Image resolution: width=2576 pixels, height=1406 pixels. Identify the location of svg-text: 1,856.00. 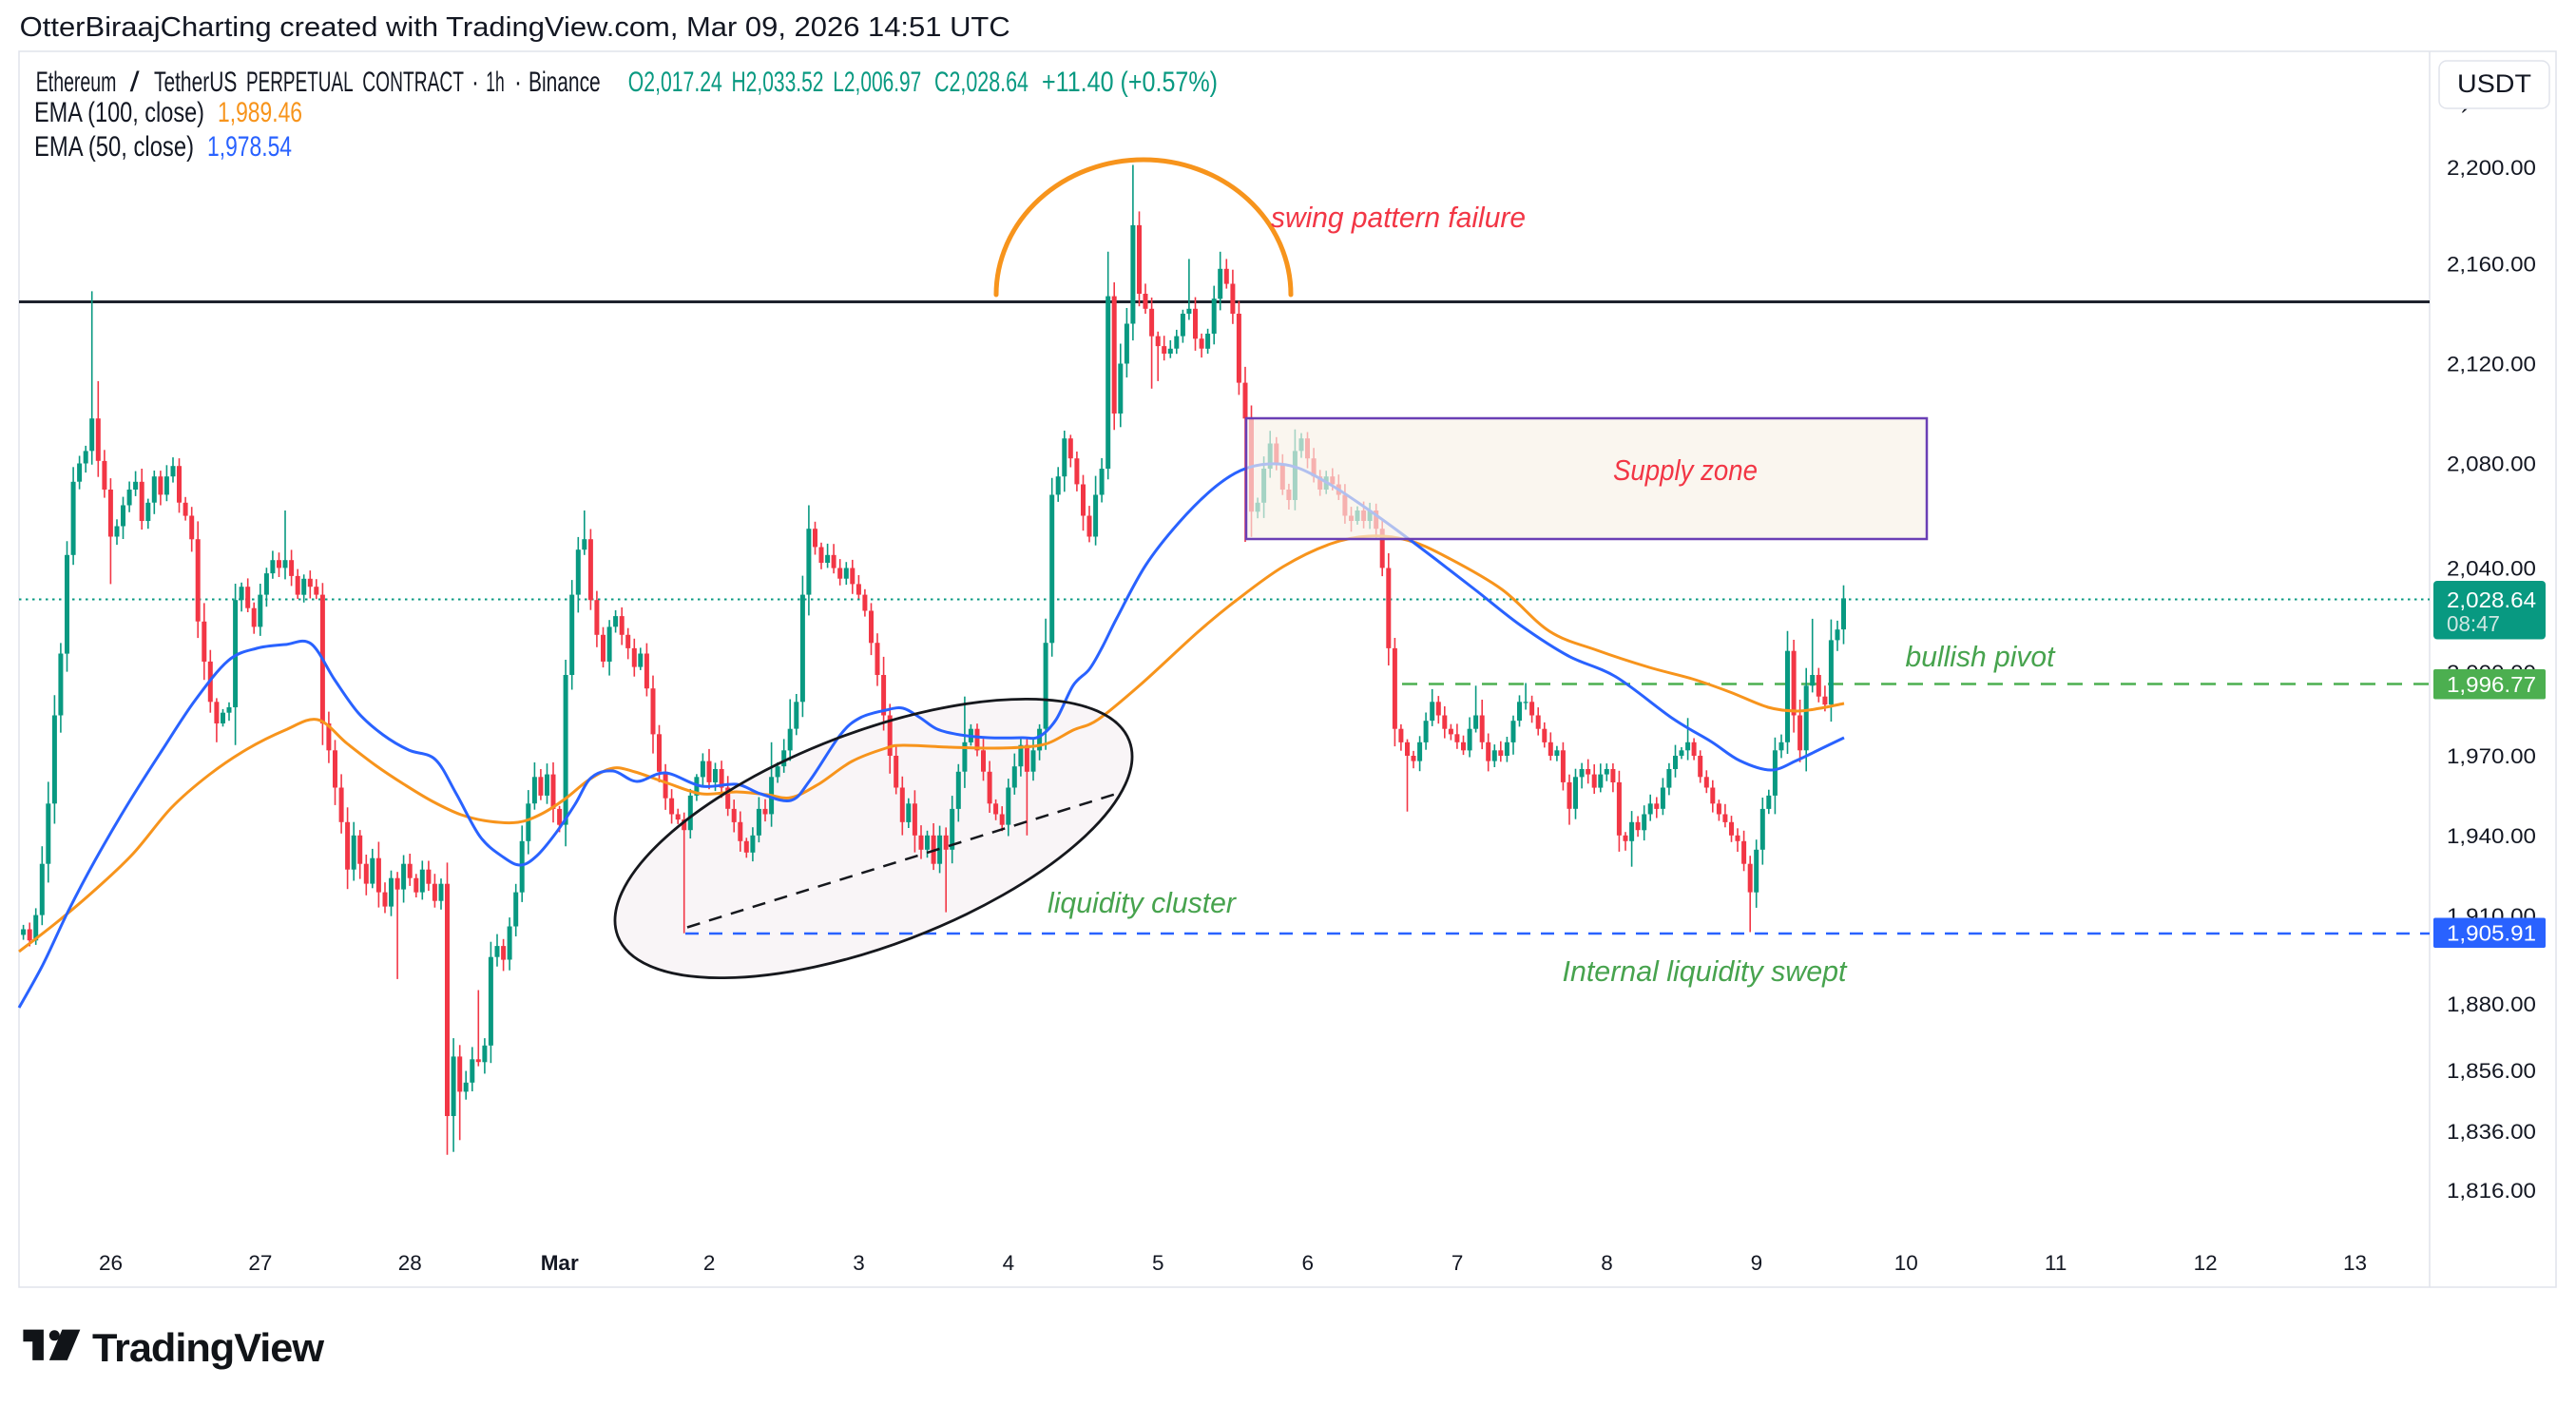
(2491, 1071).